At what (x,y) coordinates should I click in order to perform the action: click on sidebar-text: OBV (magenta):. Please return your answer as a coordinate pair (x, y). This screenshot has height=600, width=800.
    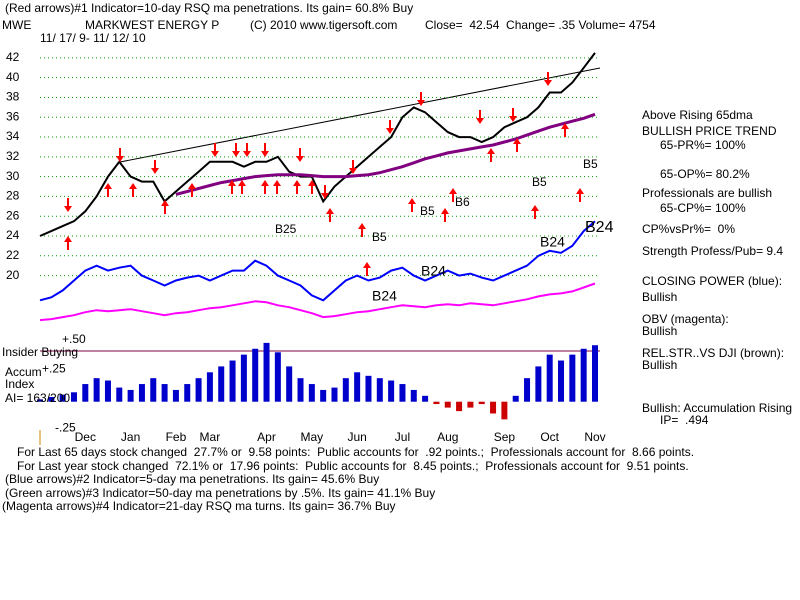
    Looking at the image, I should click on (685, 319).